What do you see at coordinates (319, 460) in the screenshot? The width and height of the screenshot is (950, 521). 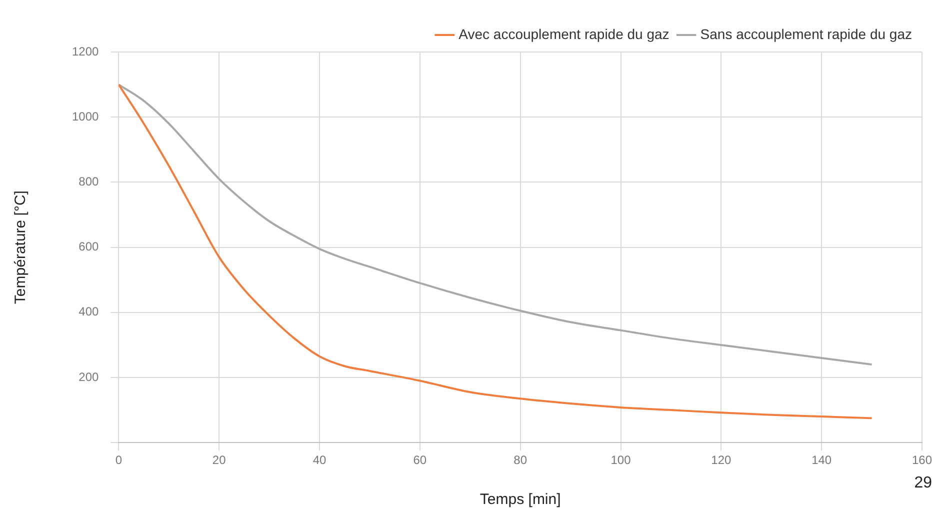 I see `x-tick-label: 40` at bounding box center [319, 460].